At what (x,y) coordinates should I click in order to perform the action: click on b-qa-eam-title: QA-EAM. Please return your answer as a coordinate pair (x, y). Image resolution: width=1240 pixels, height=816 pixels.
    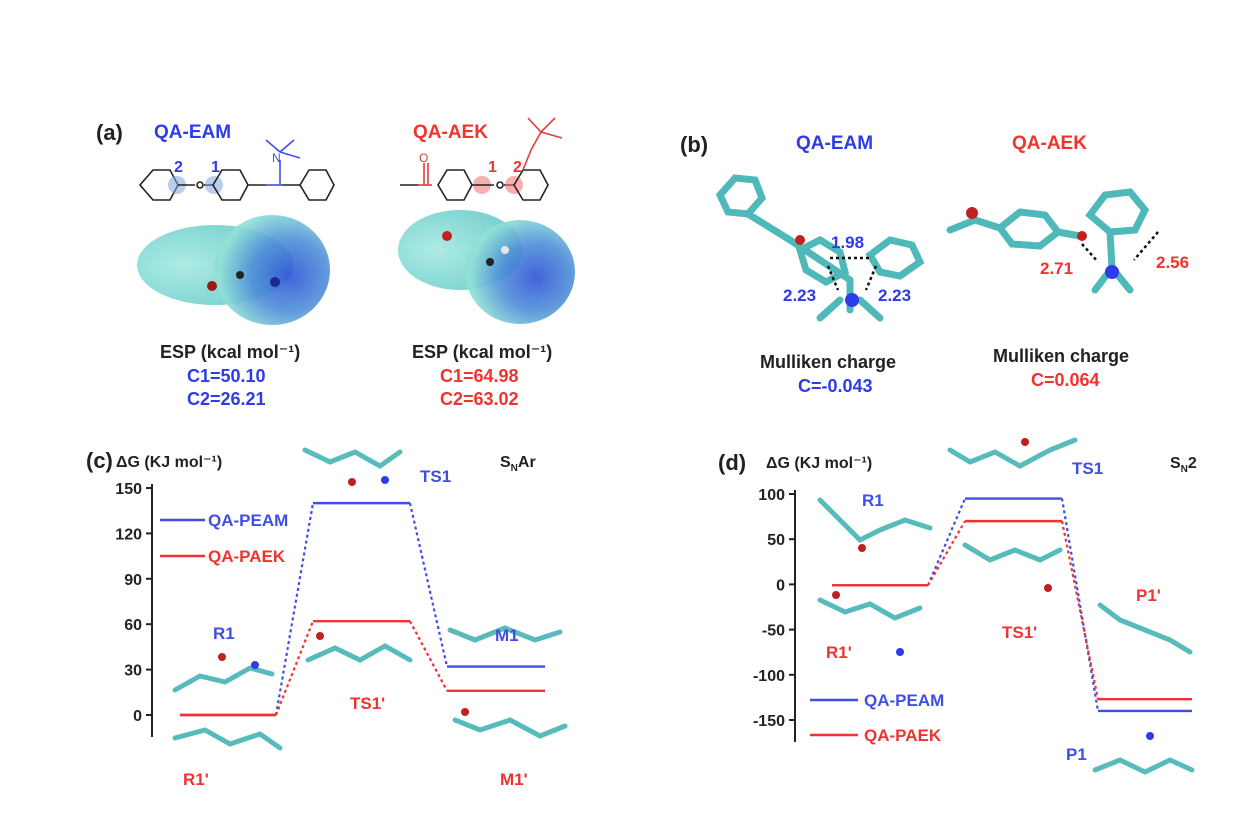
    Looking at the image, I should click on (834, 143).